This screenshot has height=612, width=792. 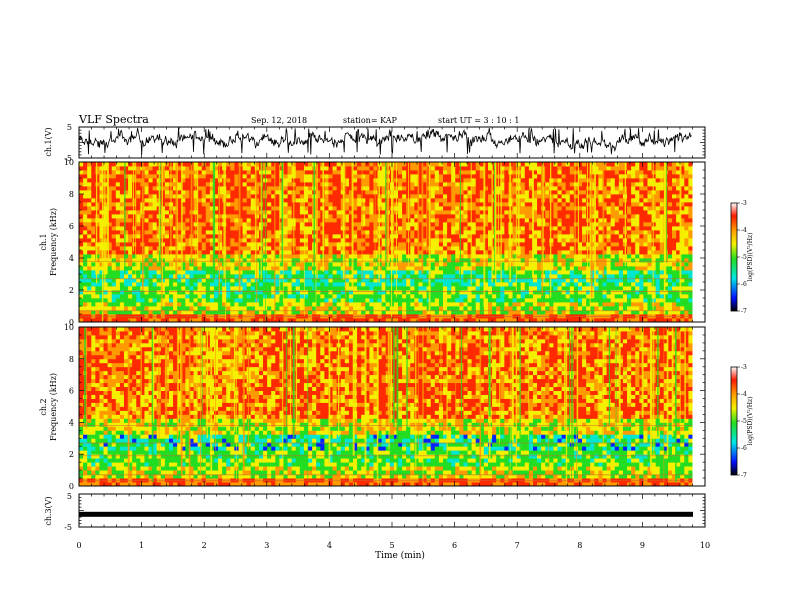 I want to click on time-tick-label: 8, so click(x=579, y=545).